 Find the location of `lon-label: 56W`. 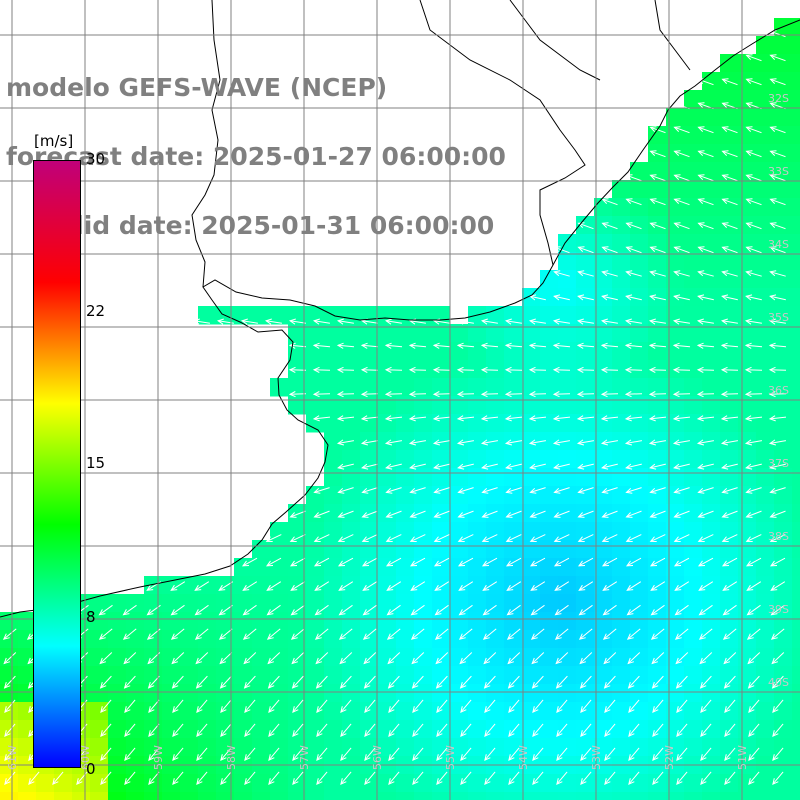

lon-label: 56W is located at coordinates (377, 757).